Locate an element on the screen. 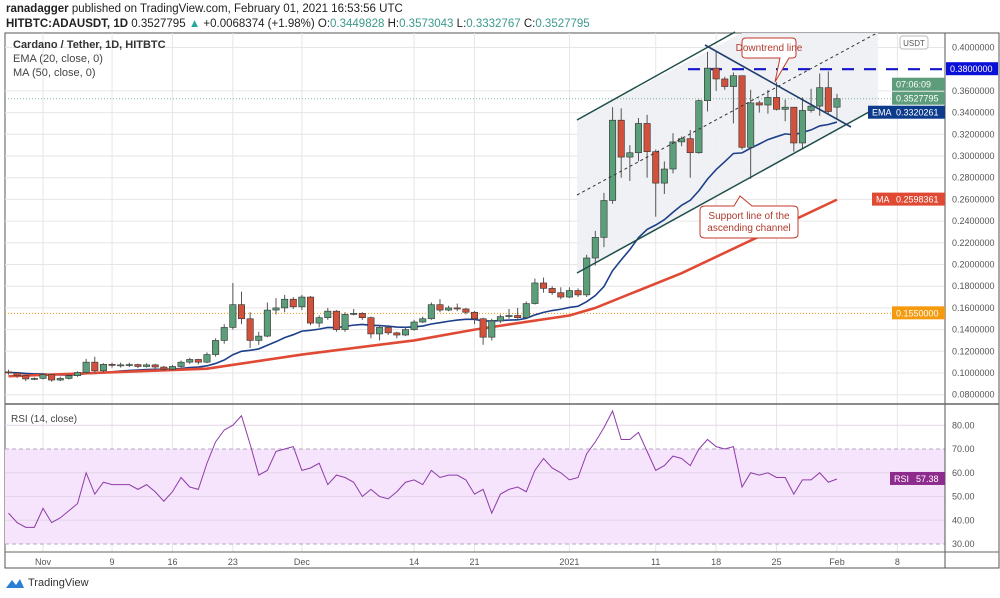 This screenshot has height=598, width=1000. rsi-tick-label: 30.00 is located at coordinates (963, 544).